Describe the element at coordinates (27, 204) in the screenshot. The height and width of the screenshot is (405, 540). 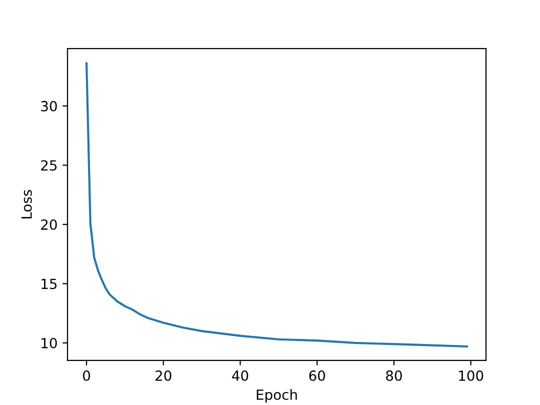
I see `y-axis-title: Loss` at that location.